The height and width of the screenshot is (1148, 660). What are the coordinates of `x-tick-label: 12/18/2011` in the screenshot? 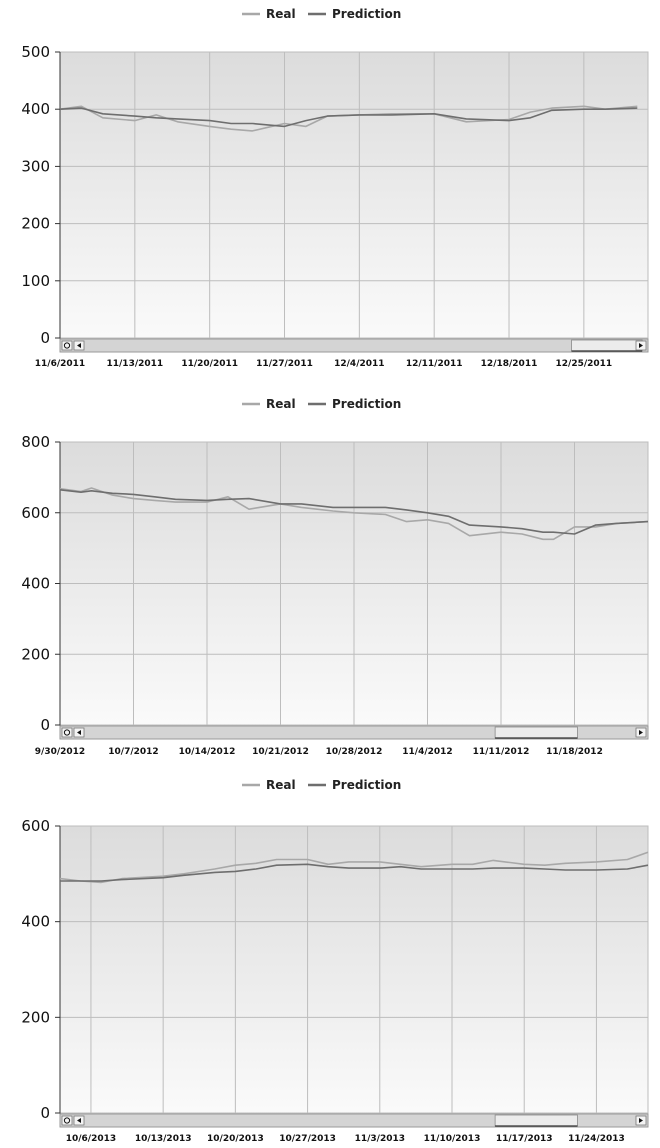 It's located at (509, 364).